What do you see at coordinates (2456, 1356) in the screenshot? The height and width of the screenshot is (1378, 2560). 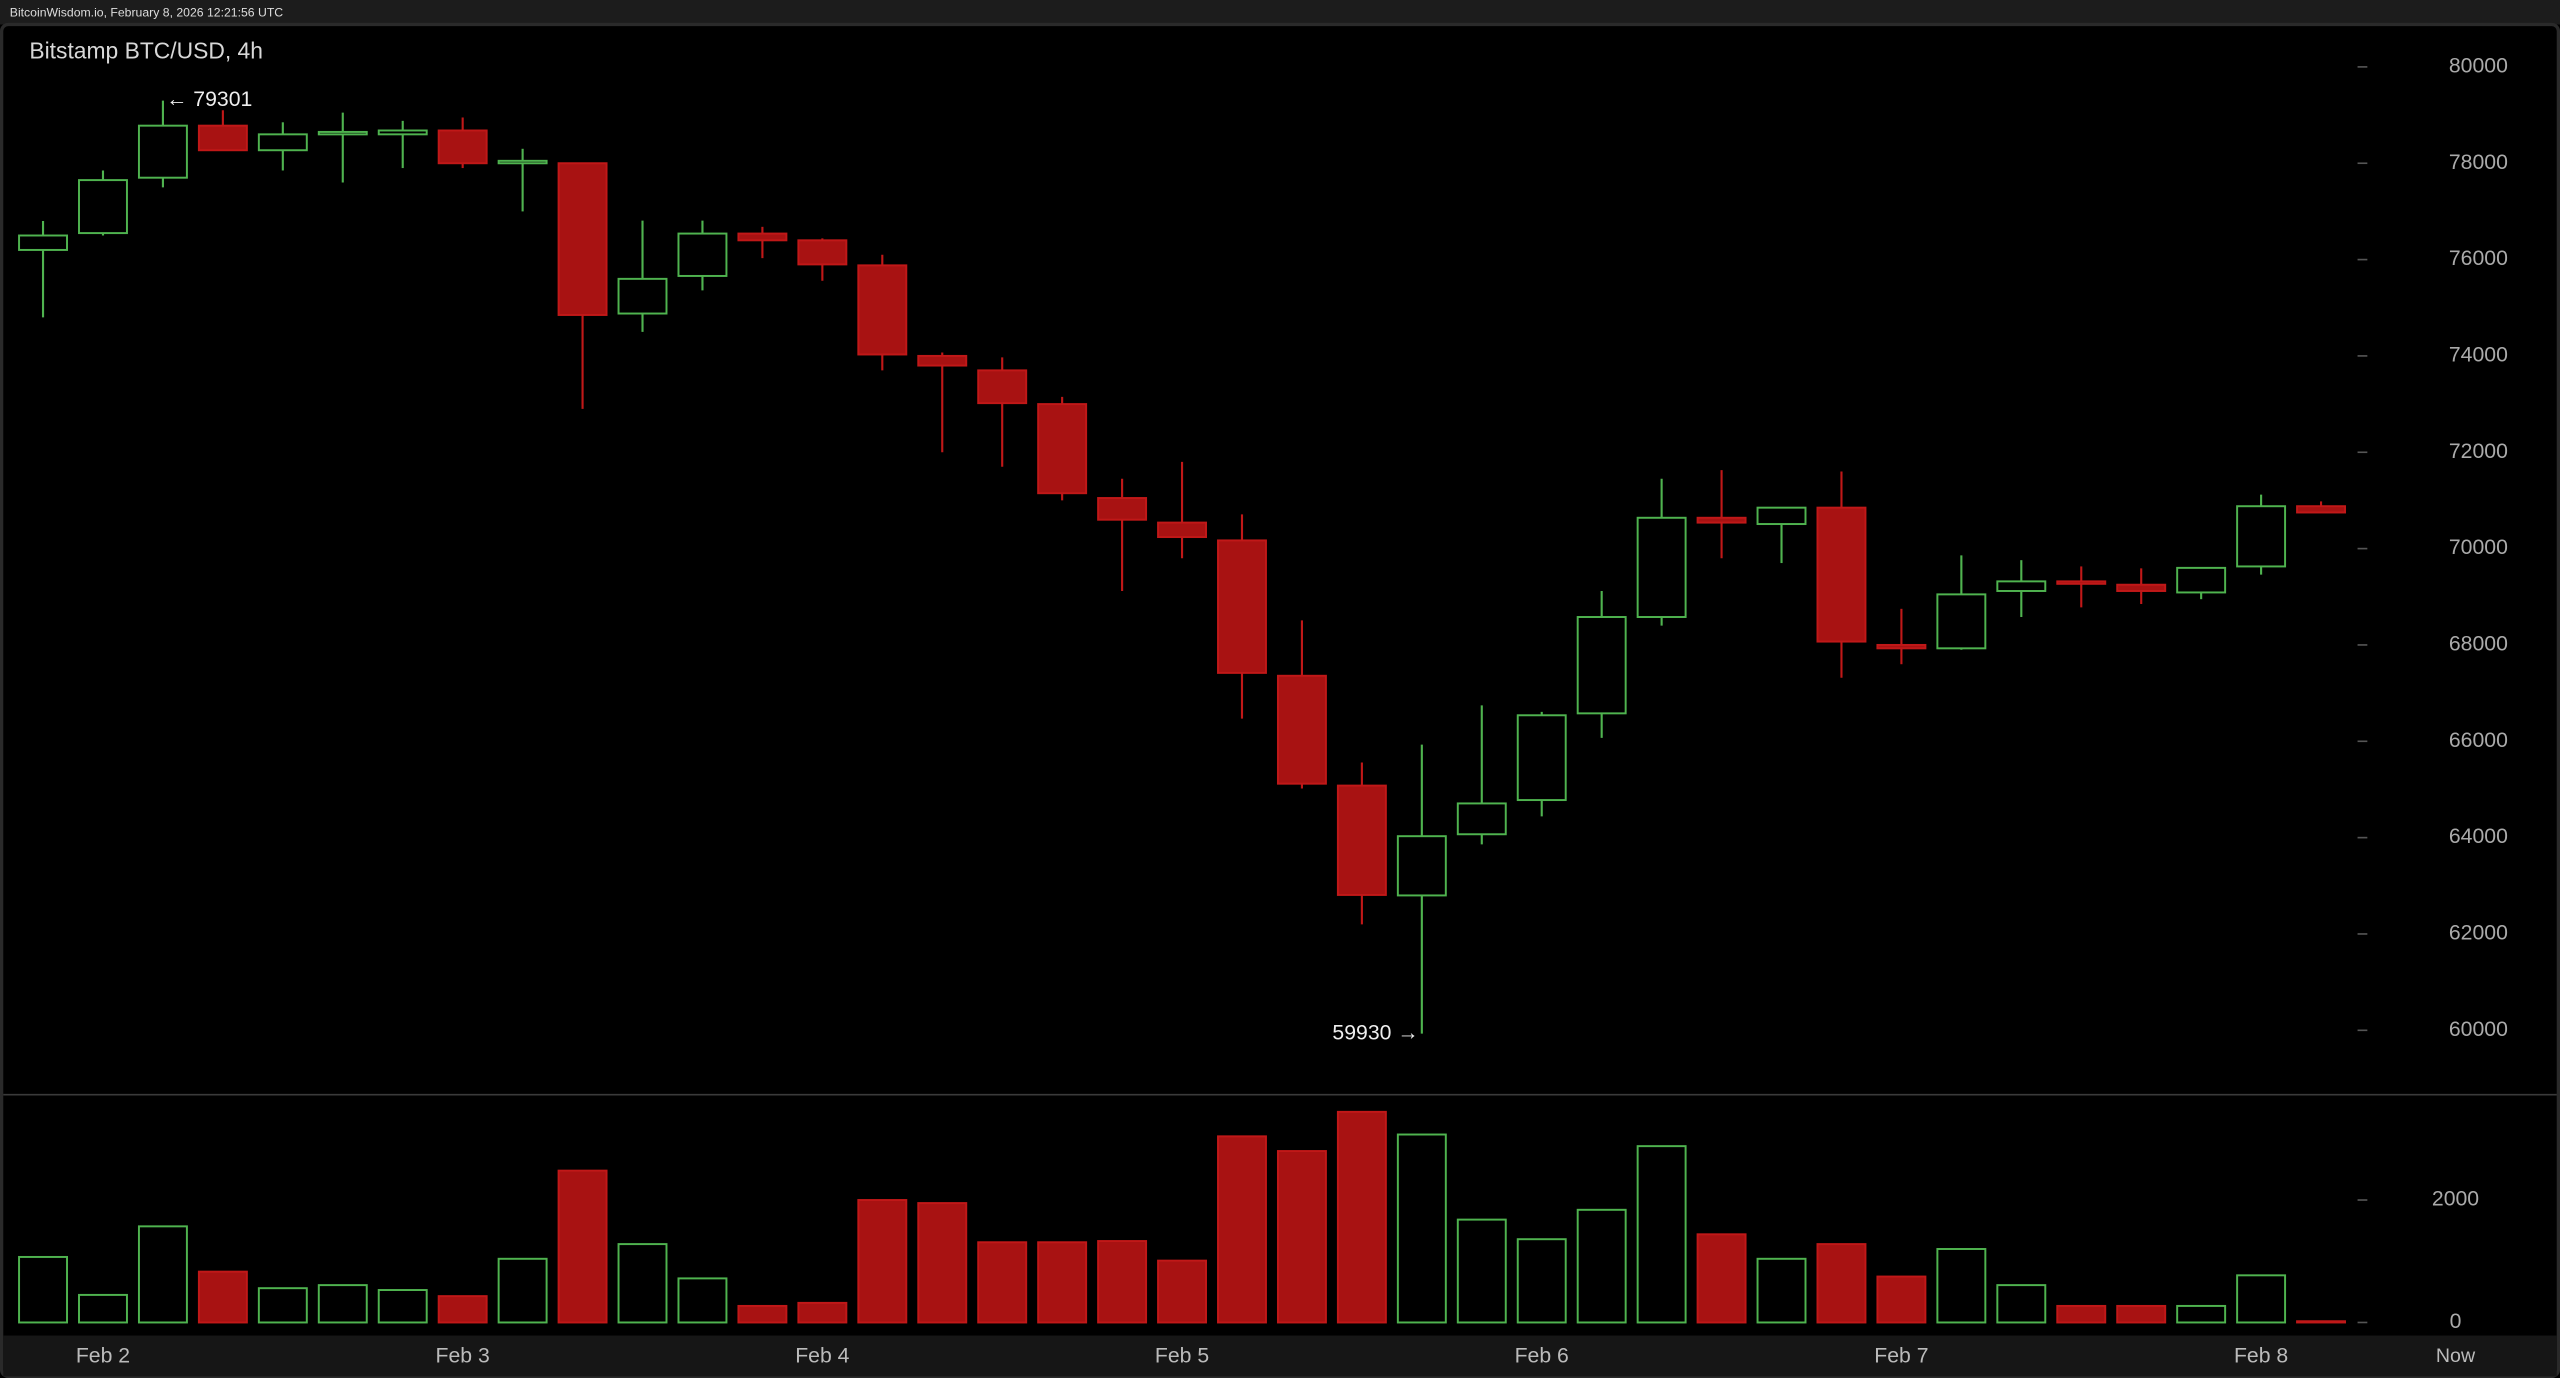 I see `now-label: Now` at bounding box center [2456, 1356].